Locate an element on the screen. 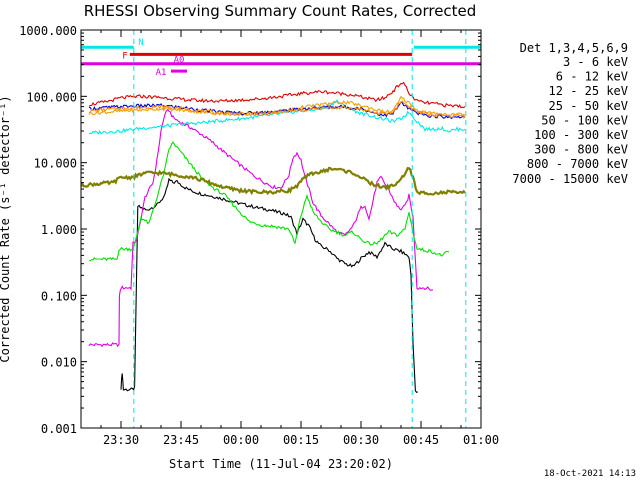 Image resolution: width=640 pixels, height=480 pixels. flag-label: N is located at coordinates (140, 43).